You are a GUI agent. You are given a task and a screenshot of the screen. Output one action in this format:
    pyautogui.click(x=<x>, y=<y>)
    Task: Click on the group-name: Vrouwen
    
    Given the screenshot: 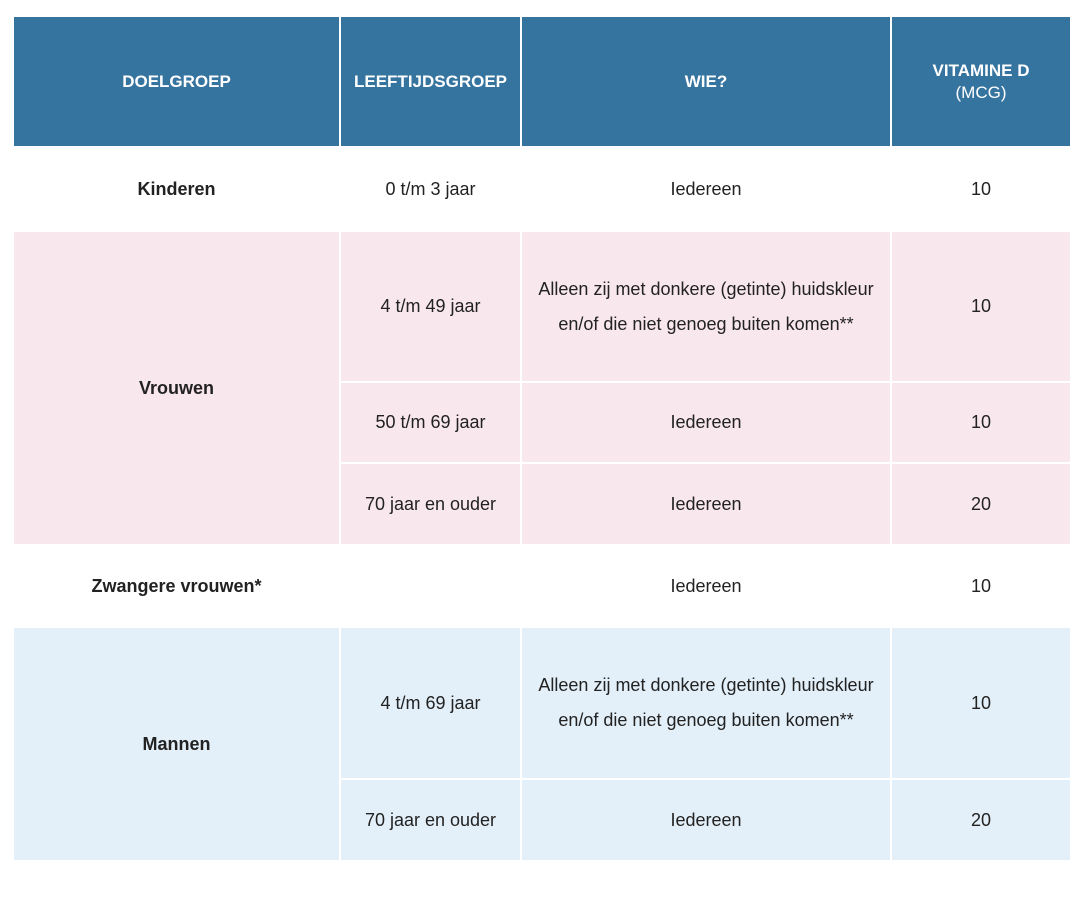 What is the action you would take?
    pyautogui.click(x=176, y=388)
    